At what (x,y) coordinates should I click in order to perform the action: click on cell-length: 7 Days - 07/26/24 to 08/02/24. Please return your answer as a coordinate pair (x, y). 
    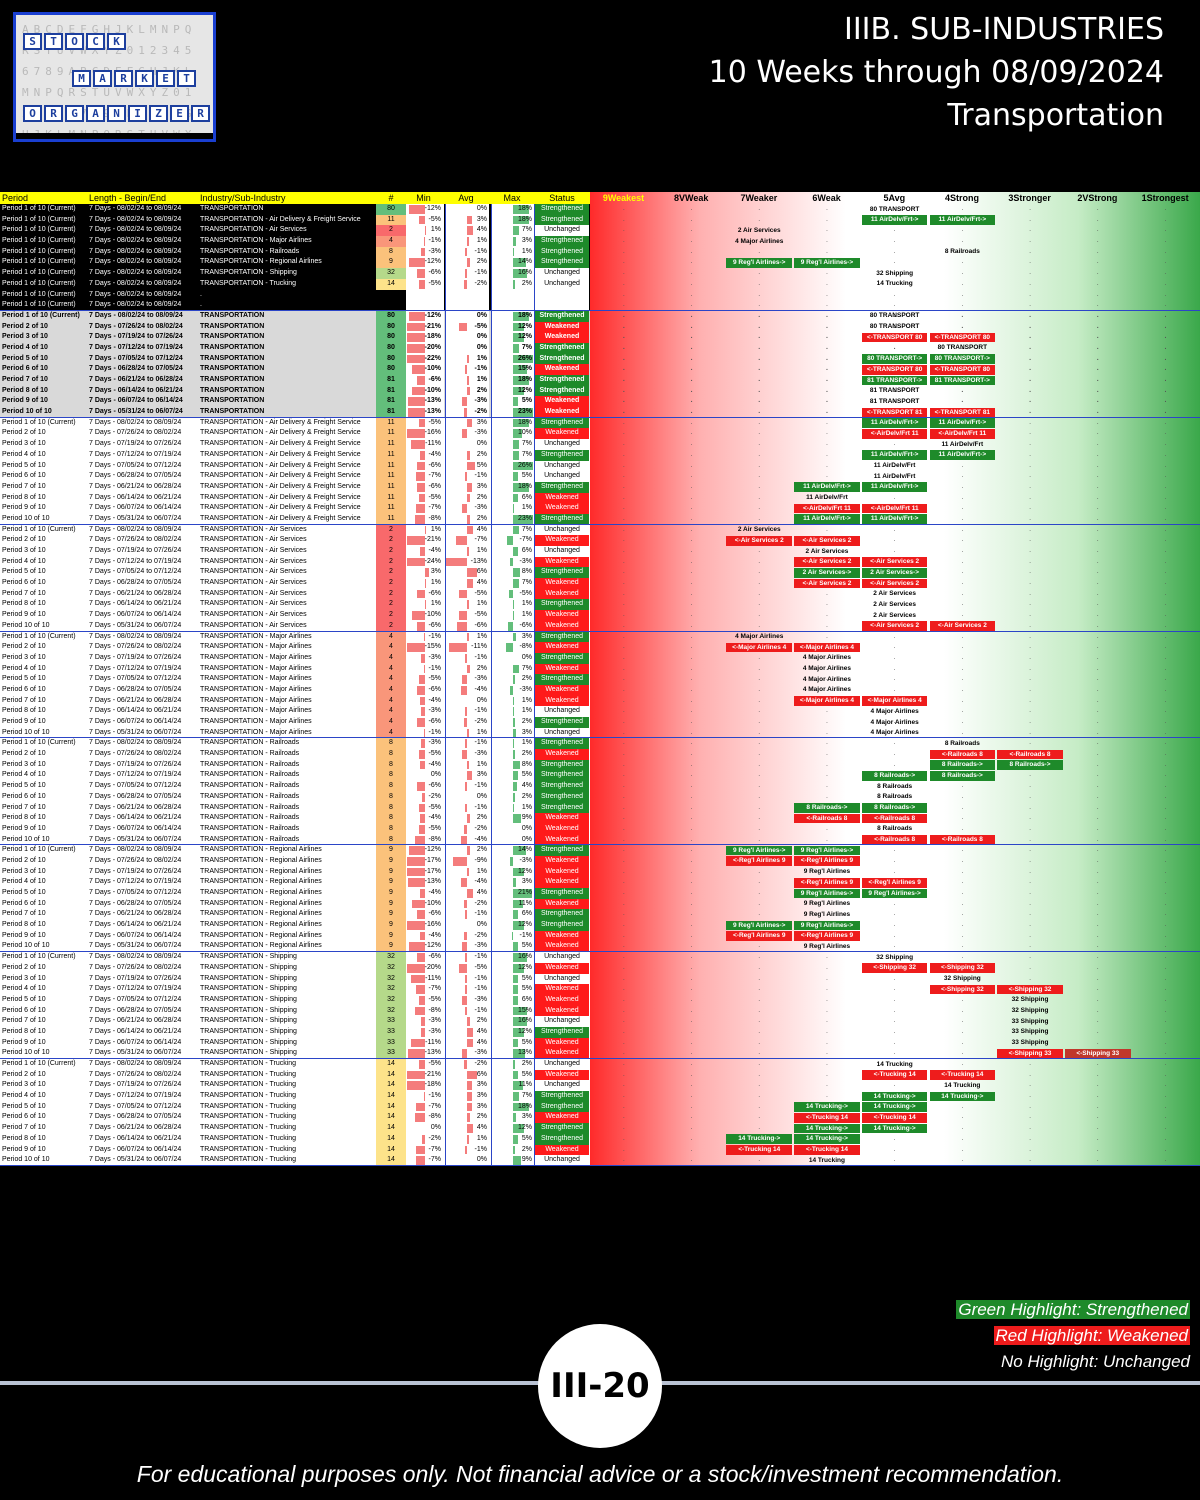
    Looking at the image, I should click on (135, 647).